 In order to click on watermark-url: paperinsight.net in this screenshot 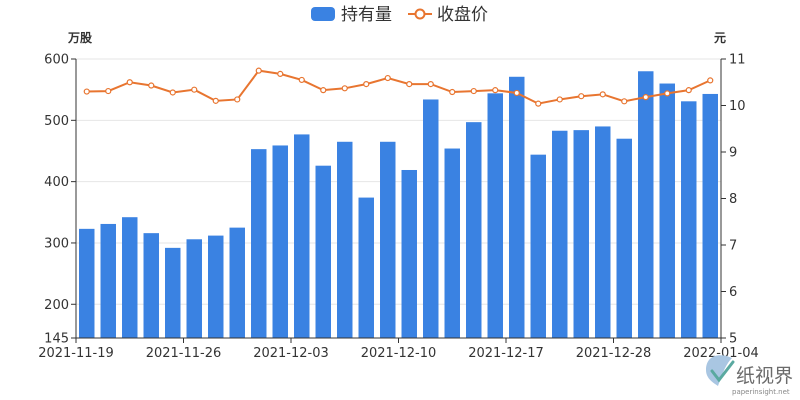, I will do `click(761, 392)`.